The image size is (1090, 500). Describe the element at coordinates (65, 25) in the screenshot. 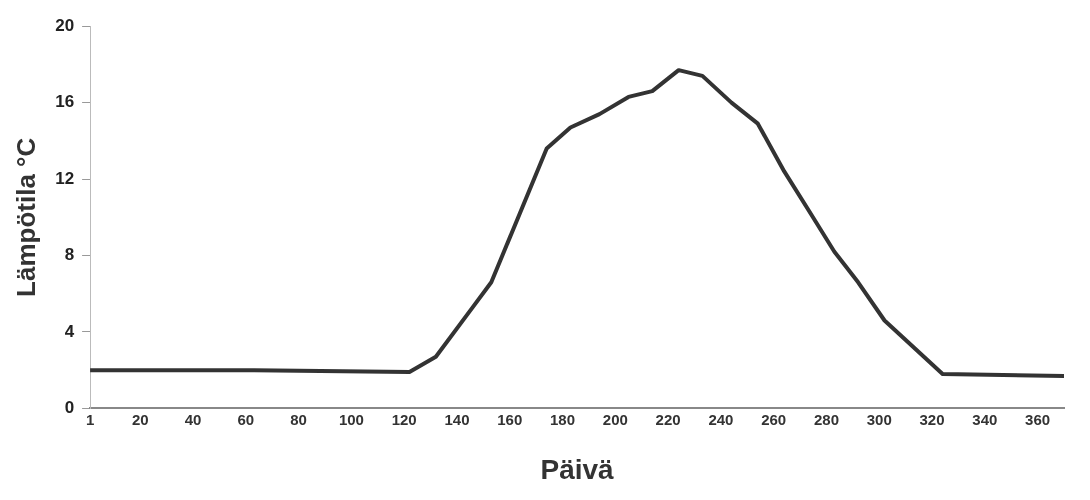

I see `y-tick-label: 20` at that location.